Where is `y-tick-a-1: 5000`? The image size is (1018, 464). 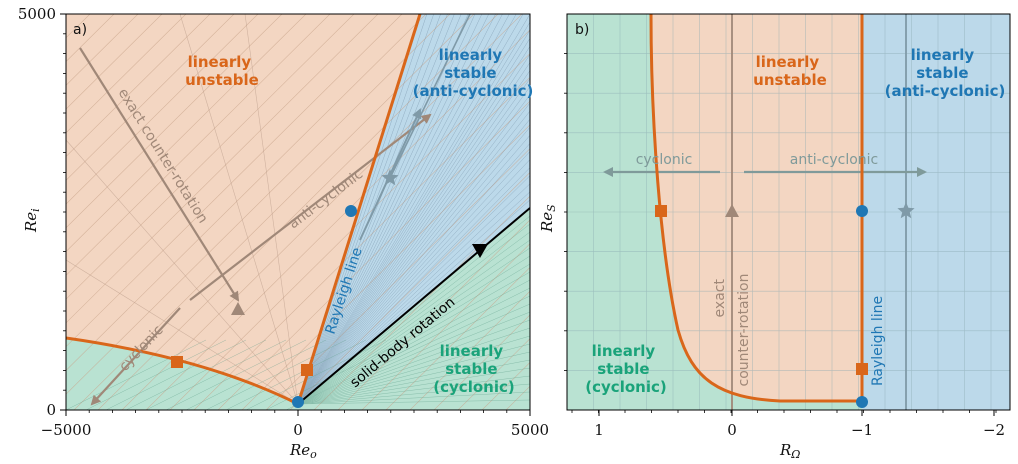 y-tick-a-1: 5000 is located at coordinates (37, 14).